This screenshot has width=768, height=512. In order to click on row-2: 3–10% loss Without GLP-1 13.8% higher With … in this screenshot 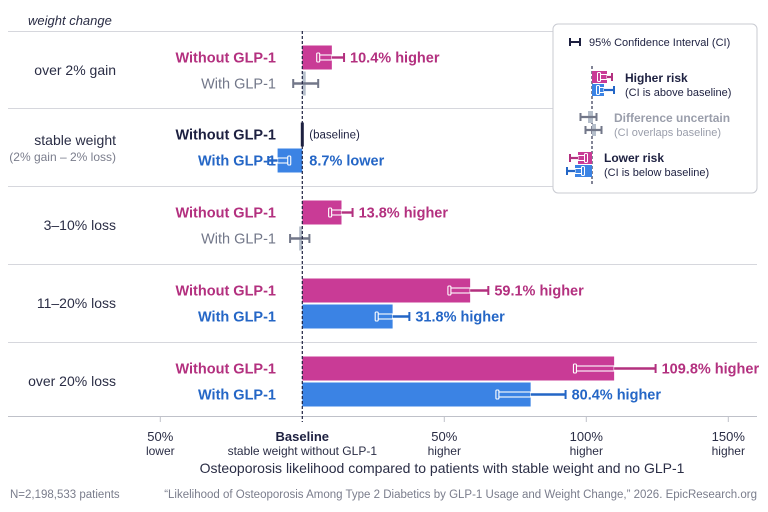, I will do `click(246, 225)`.